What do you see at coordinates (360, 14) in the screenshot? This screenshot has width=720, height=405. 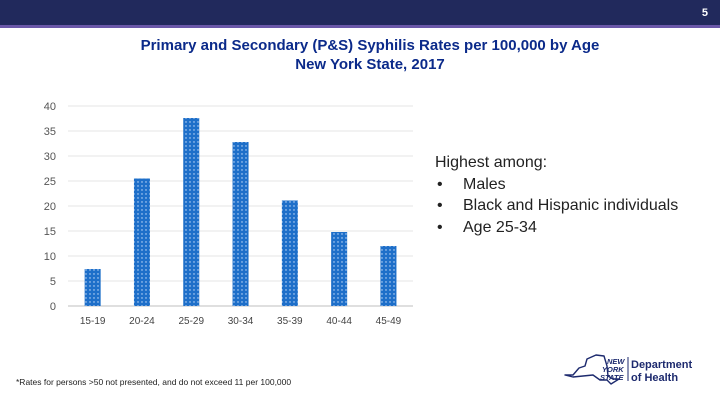 I see `header-bar: 5` at bounding box center [360, 14].